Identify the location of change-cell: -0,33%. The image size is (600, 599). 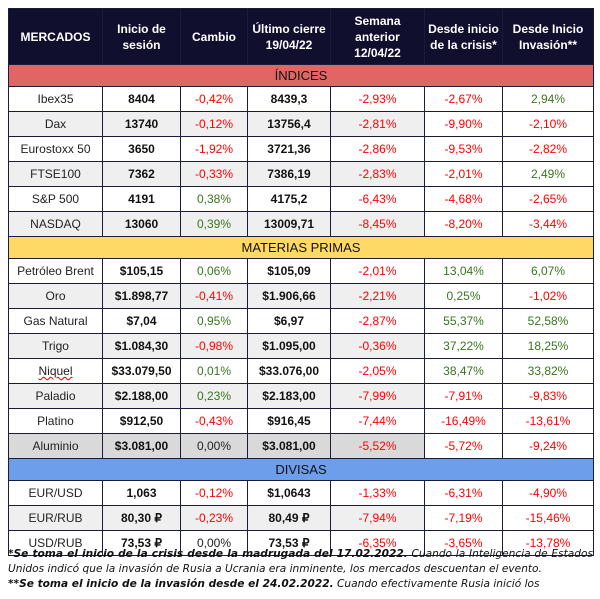
(214, 174).